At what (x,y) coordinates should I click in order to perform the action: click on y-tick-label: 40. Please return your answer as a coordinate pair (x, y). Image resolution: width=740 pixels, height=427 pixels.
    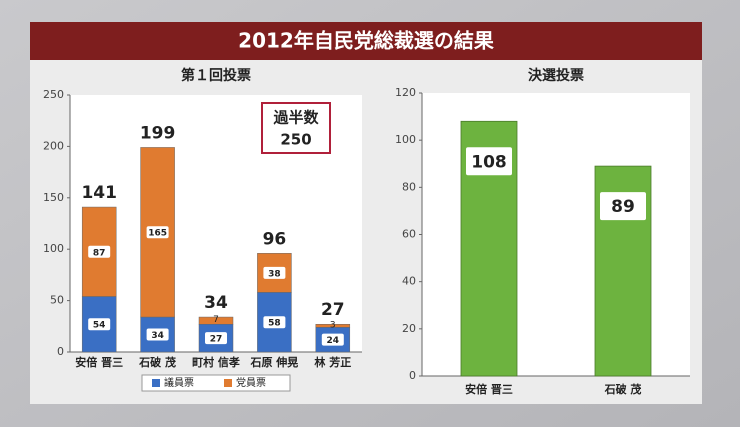
    Looking at the image, I should click on (409, 281).